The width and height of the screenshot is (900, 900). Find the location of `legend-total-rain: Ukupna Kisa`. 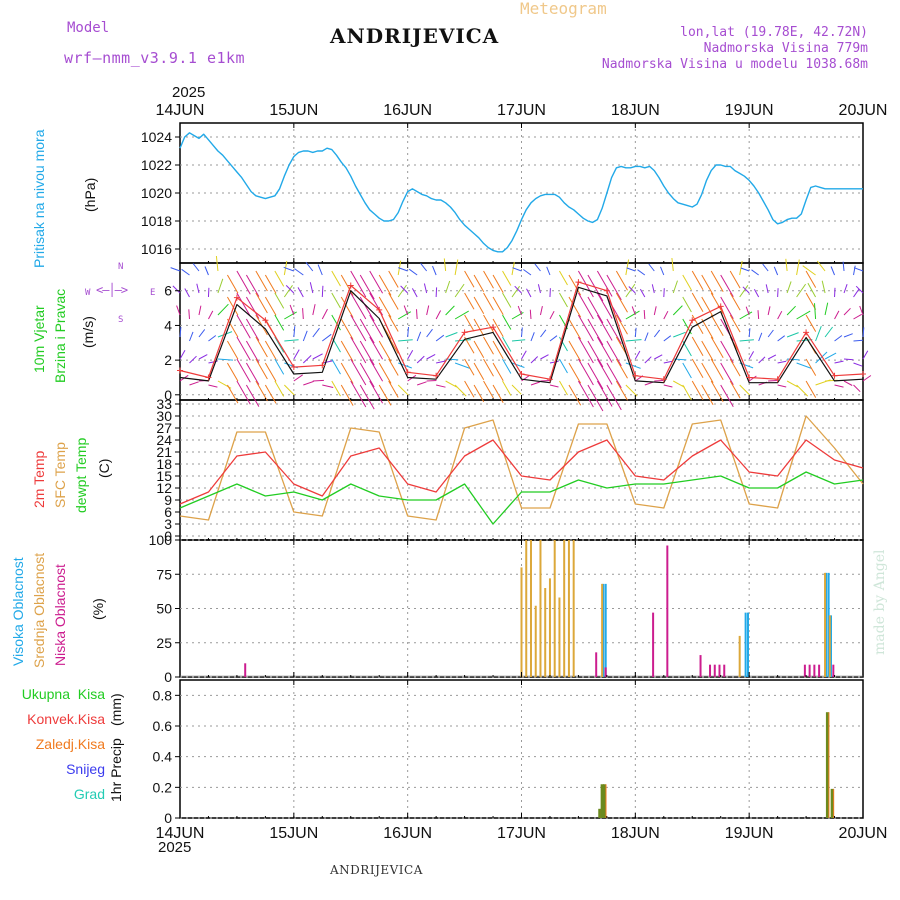

legend-total-rain: Ukupna Kisa is located at coordinates (63, 694).